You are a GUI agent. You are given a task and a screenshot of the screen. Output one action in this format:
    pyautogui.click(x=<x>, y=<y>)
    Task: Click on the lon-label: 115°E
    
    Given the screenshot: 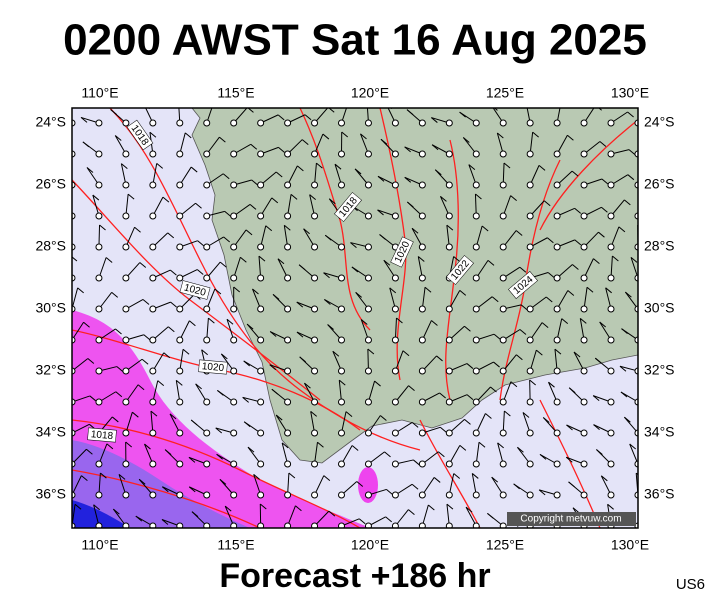 What is the action you would take?
    pyautogui.click(x=235, y=93)
    